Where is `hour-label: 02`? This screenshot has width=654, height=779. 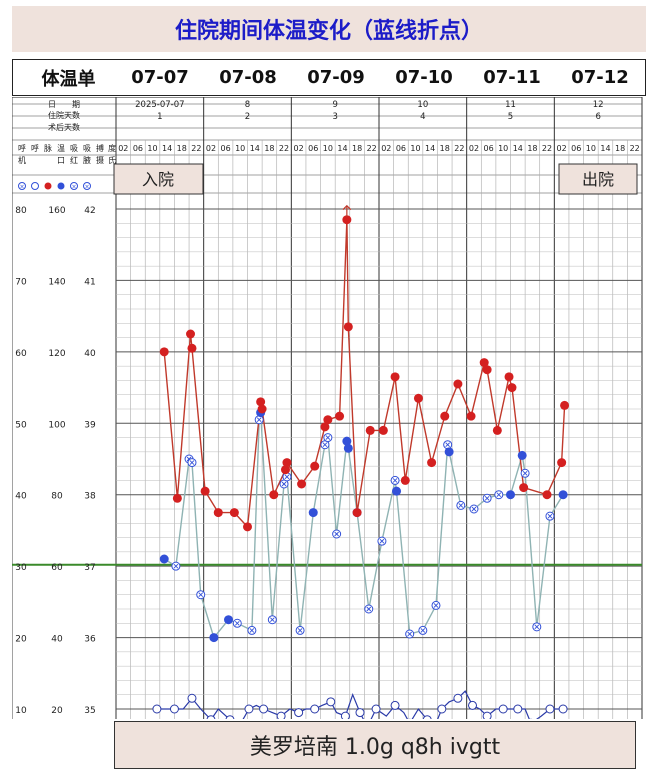
hour-label: 02 is located at coordinates (211, 148).